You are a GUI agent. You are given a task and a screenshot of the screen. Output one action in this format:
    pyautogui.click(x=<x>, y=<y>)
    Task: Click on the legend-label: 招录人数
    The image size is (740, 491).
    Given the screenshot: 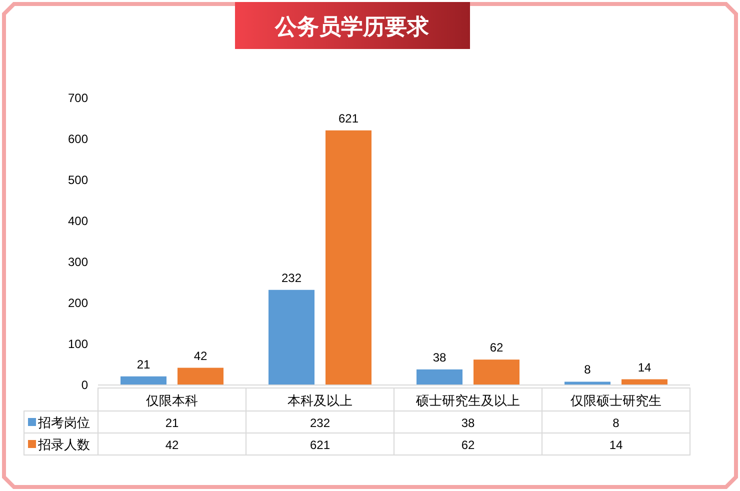 What is the action you would take?
    pyautogui.click(x=63, y=444)
    